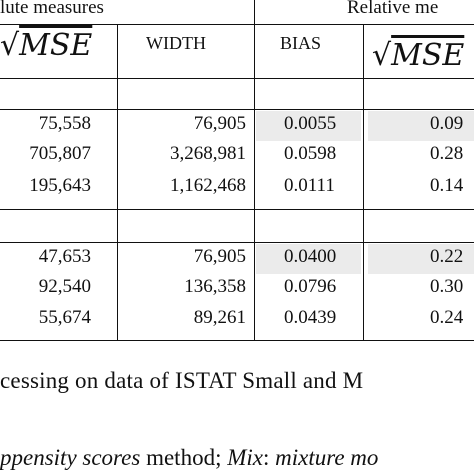 Image resolution: width=474 pixels, height=474 pixels. Describe the element at coordinates (310, 256) in the screenshot. I see `table-cell: 0.0400` at that location.